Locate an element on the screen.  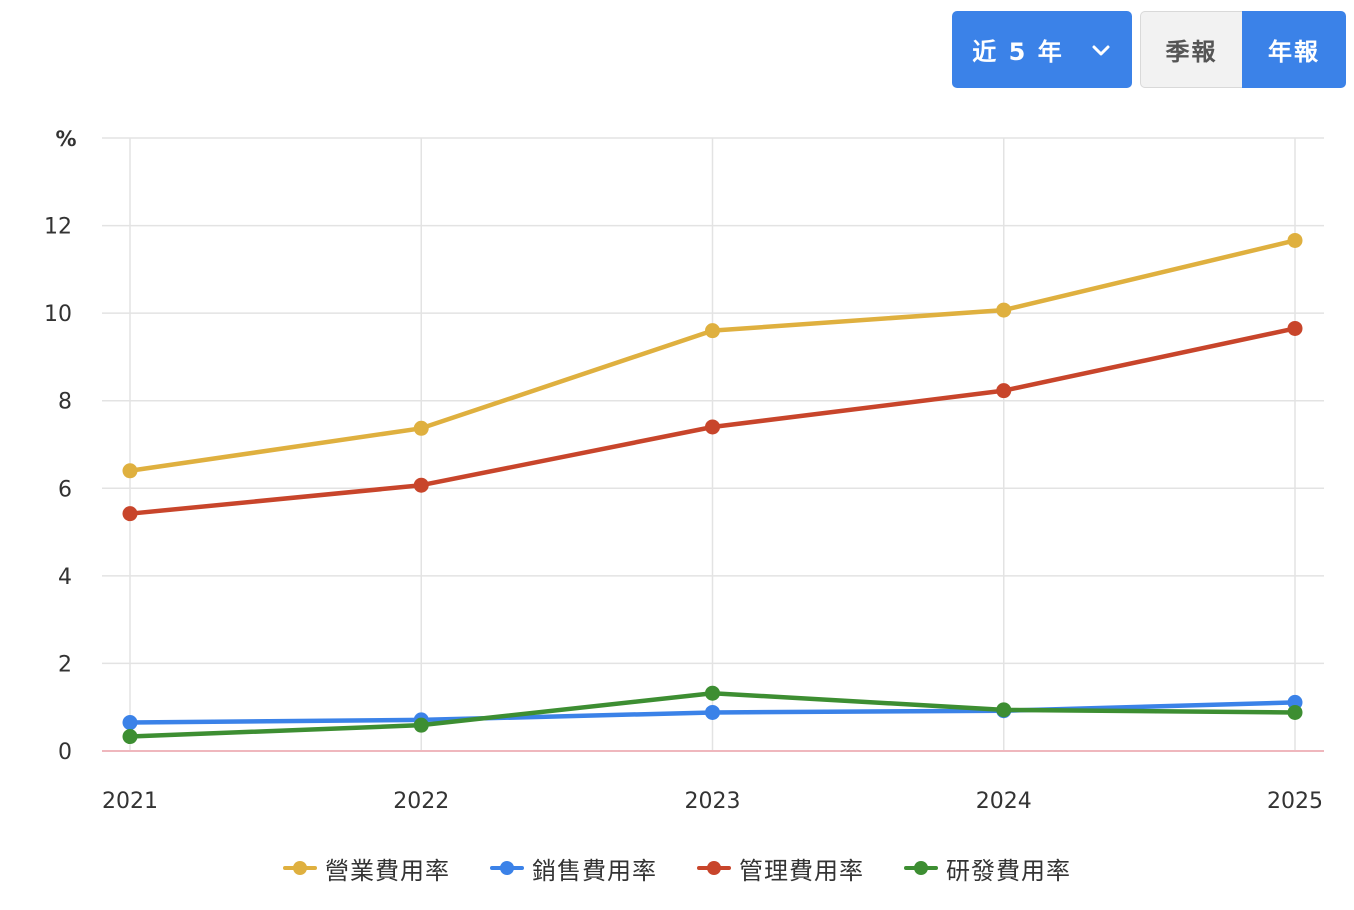
legend-label: 管理費用率 is located at coordinates (801, 870).